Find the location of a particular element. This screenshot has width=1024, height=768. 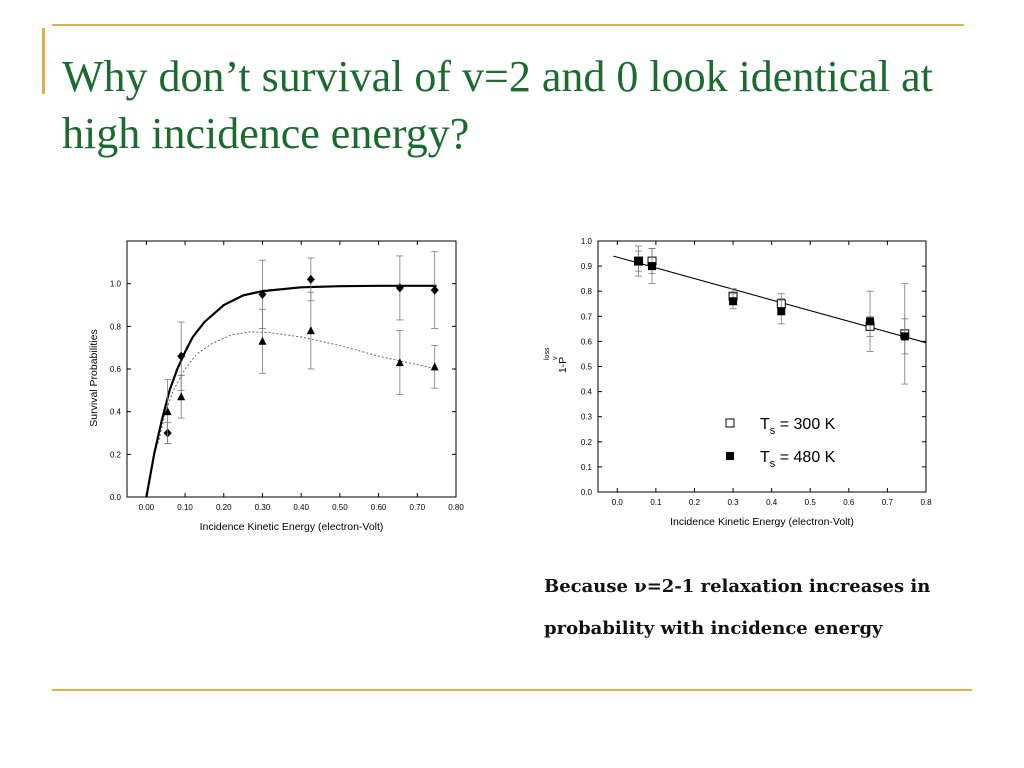

y-tick-label: 0.3 is located at coordinates (587, 417).